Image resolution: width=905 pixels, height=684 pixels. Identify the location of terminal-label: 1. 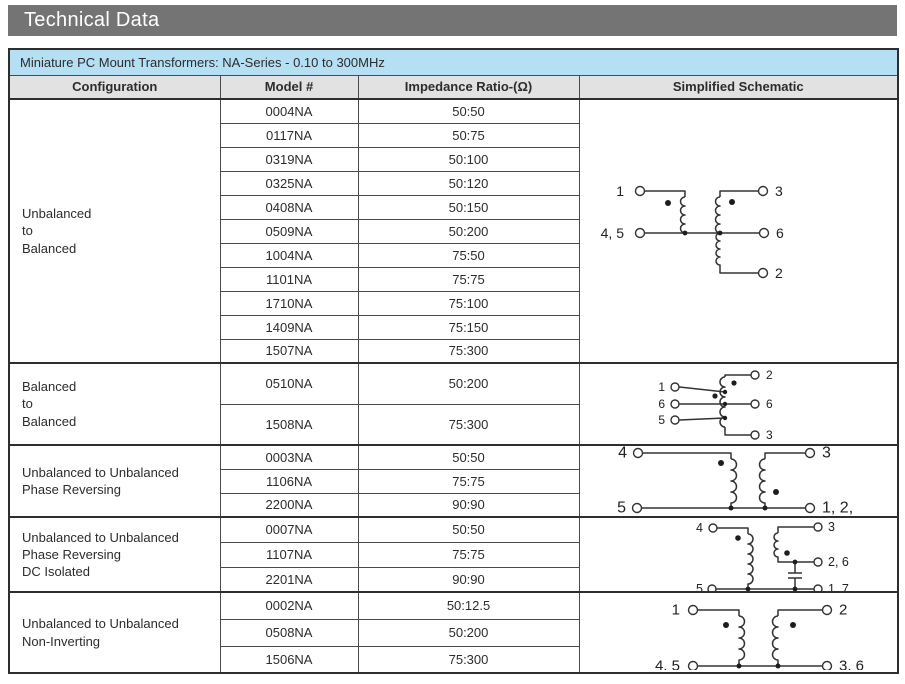
(620, 191).